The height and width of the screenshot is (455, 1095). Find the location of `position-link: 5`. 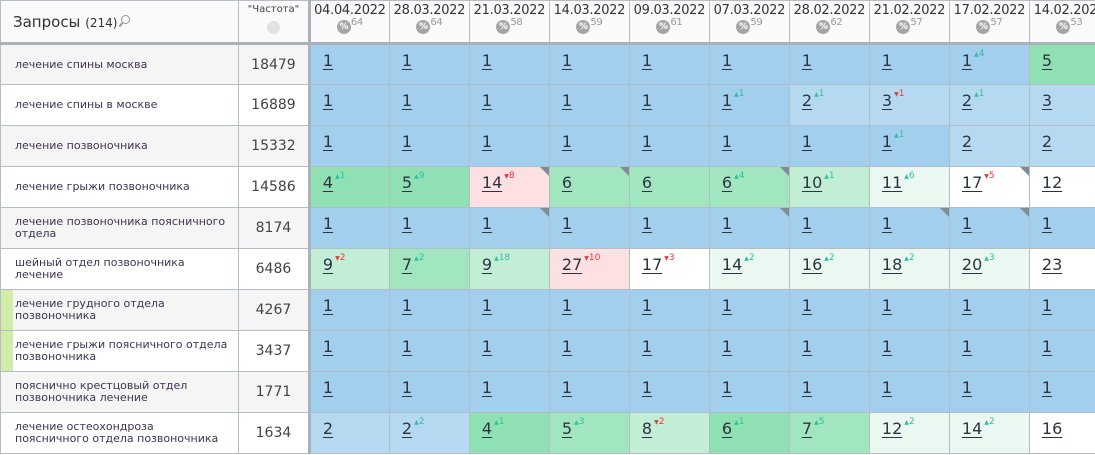

position-link: 5 is located at coordinates (567, 428).